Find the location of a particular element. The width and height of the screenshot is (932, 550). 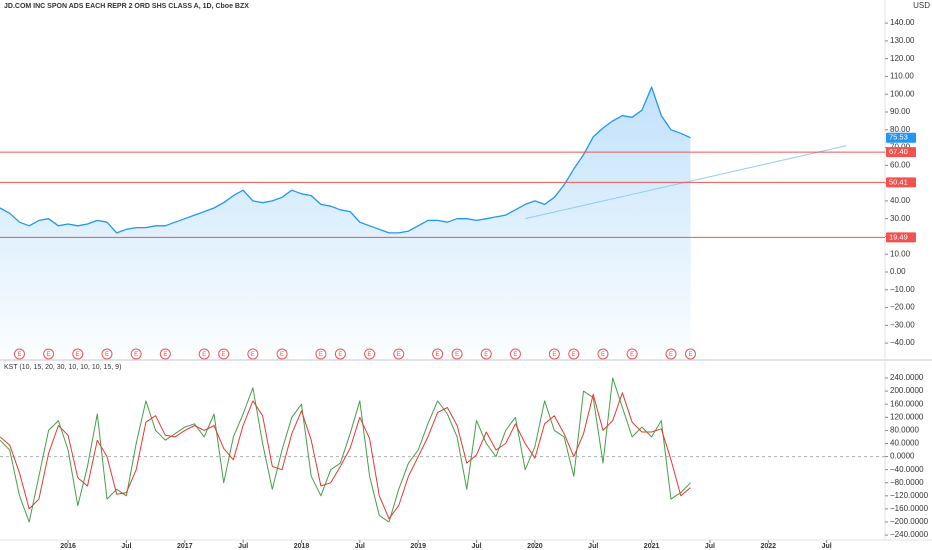

price-label: 19.49 is located at coordinates (898, 236).